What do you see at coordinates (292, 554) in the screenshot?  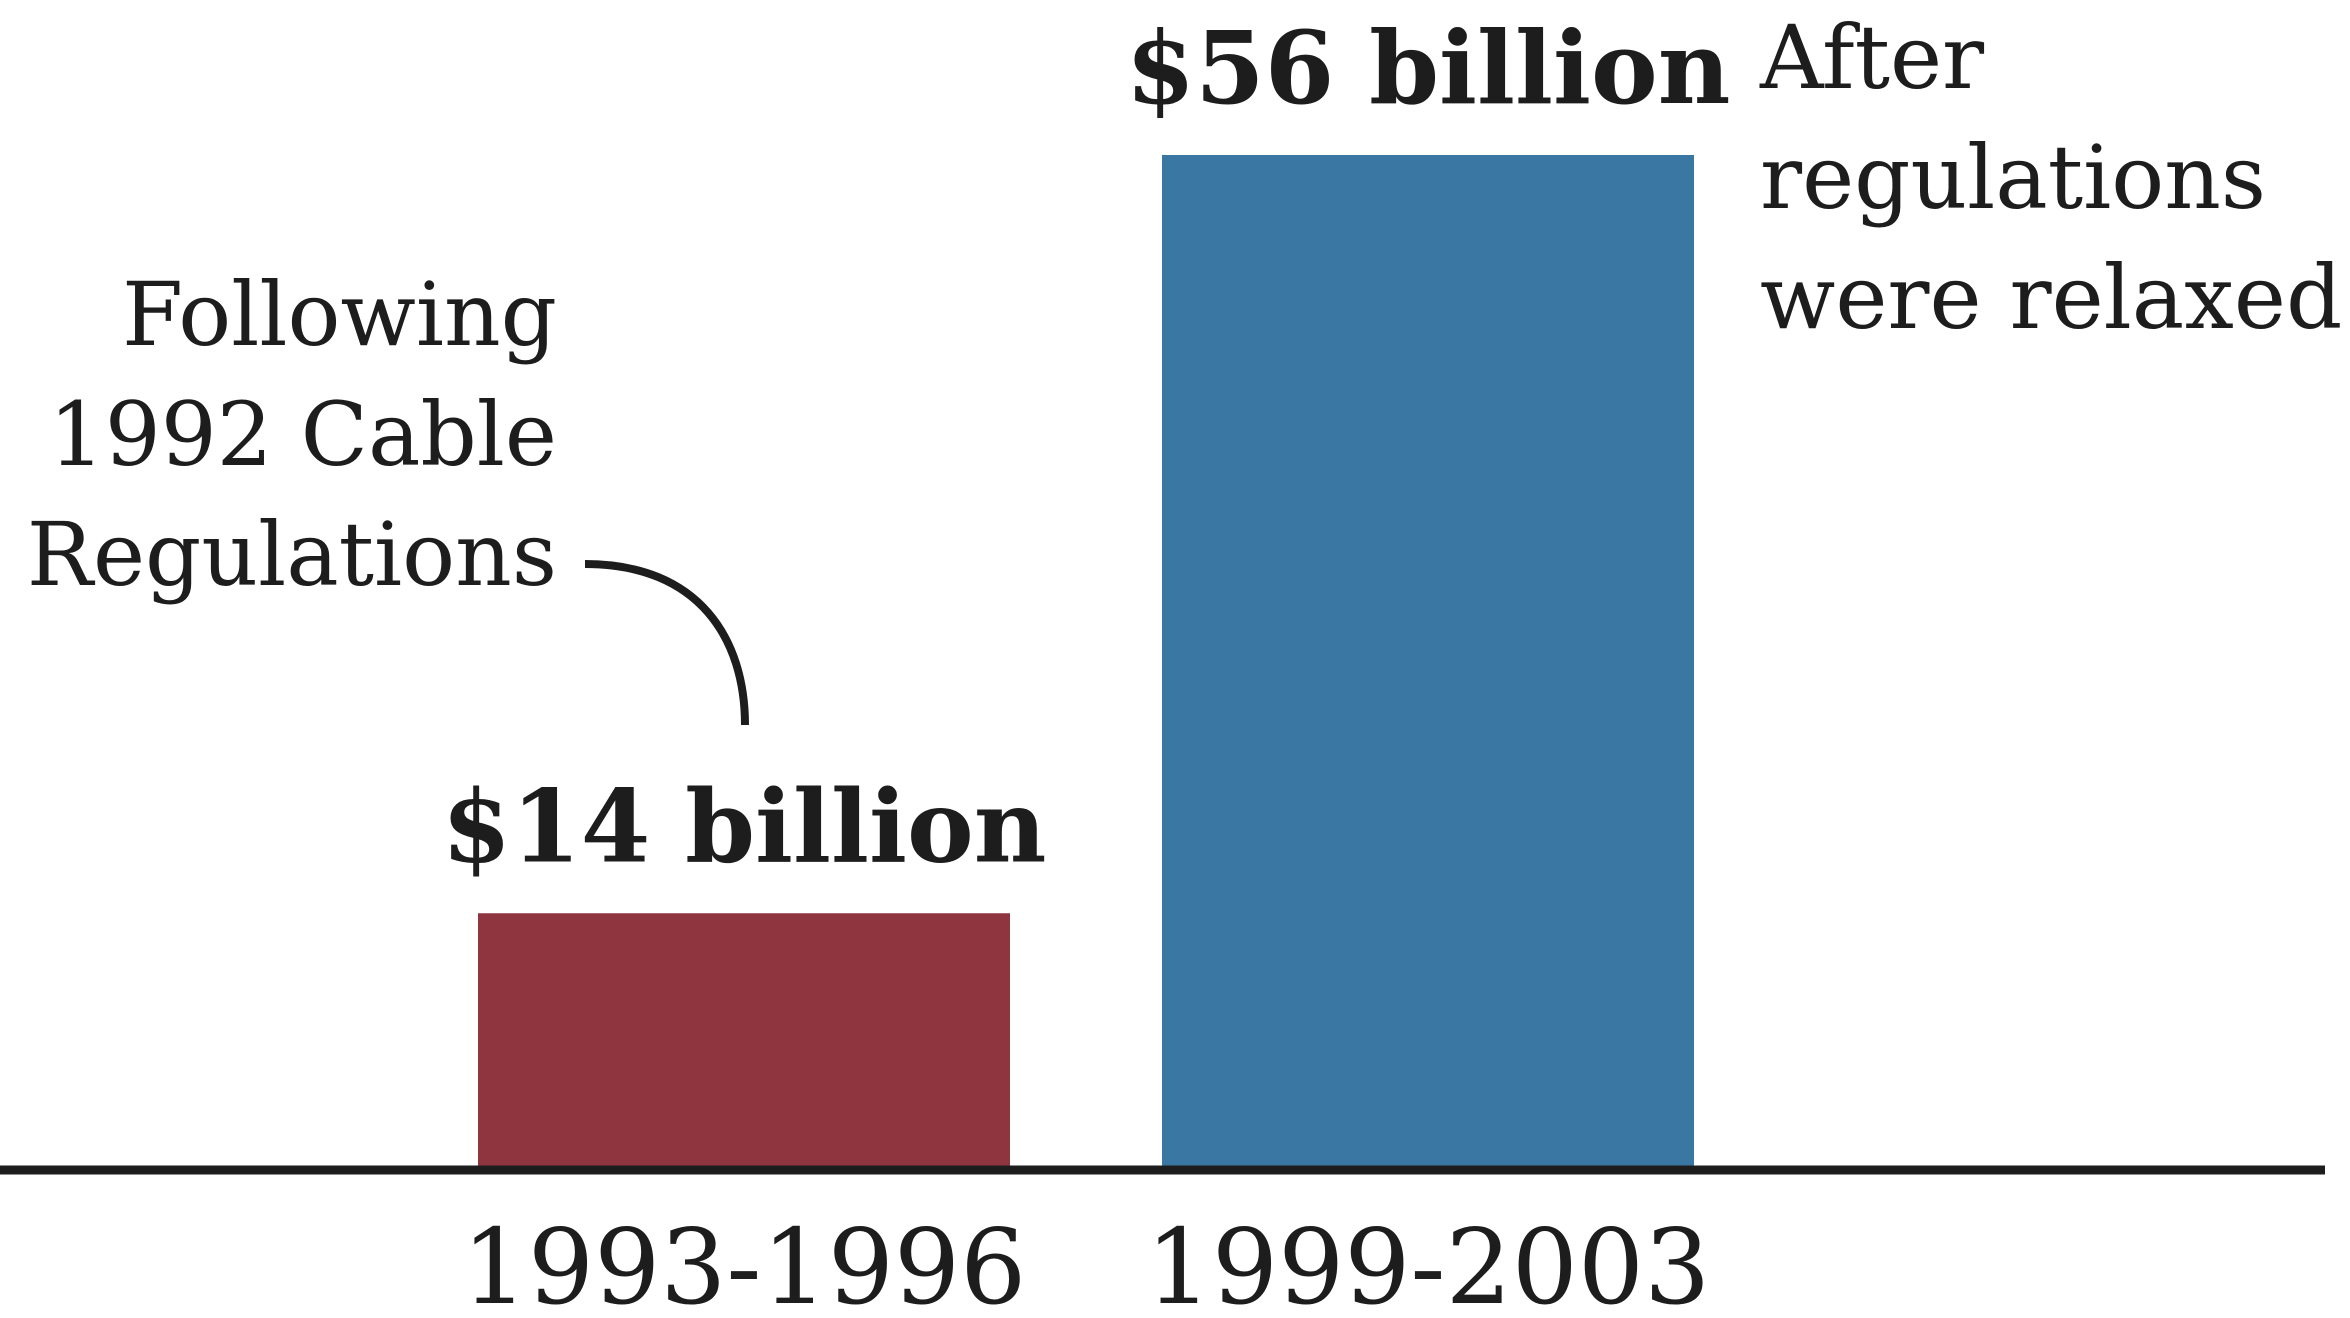 I see `annotation-left-line-3: Regulations` at bounding box center [292, 554].